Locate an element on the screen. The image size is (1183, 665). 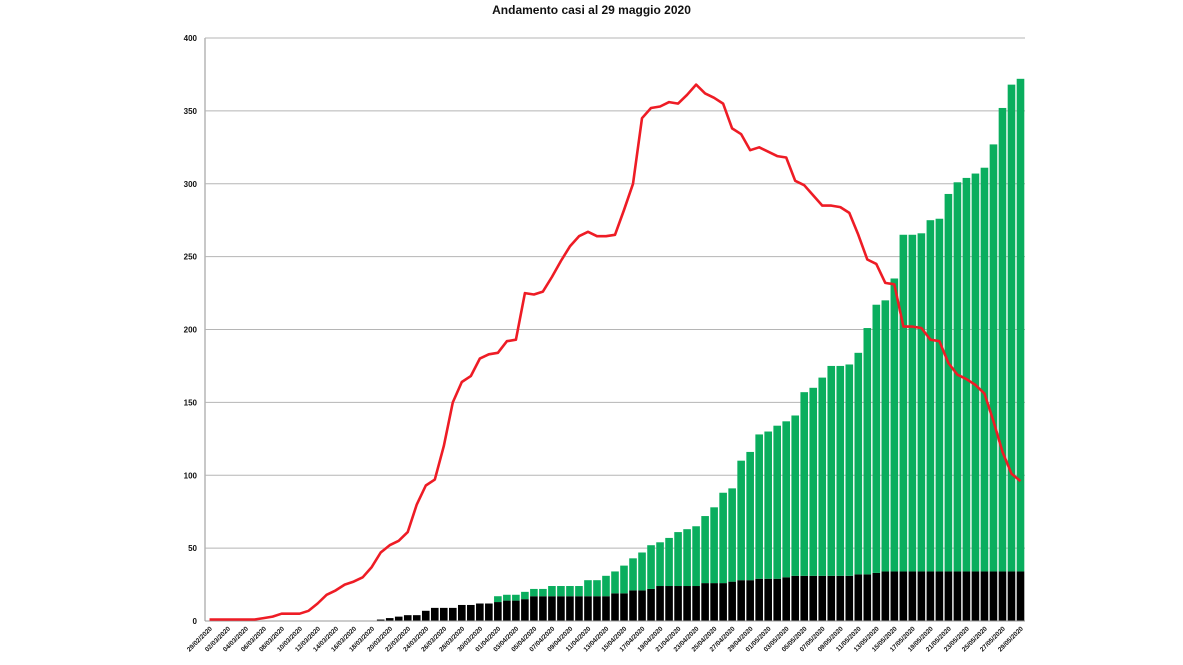
y-tick-label: 50 is located at coordinates (192, 548).